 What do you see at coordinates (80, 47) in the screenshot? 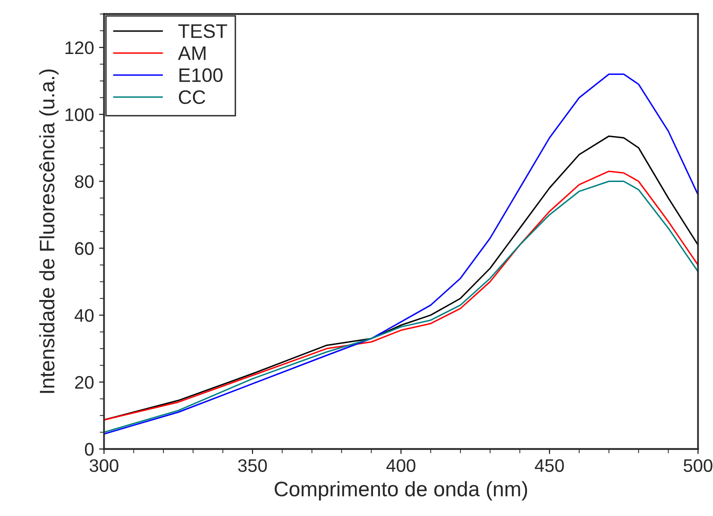
I see `y-tick-label: 120` at bounding box center [80, 47].